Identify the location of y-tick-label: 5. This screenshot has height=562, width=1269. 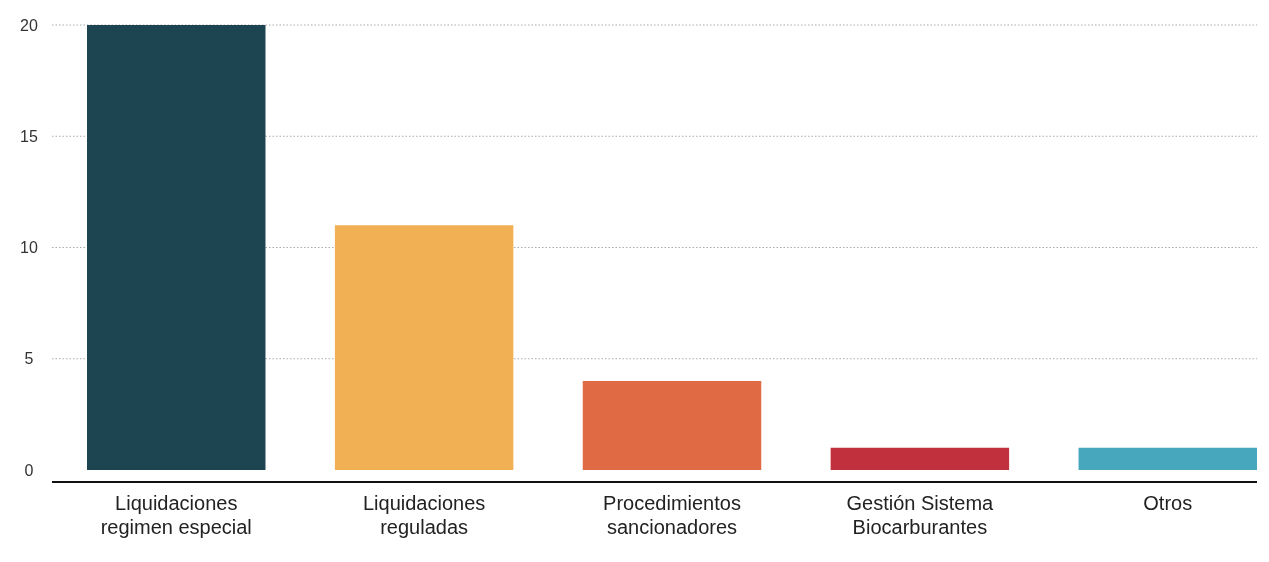
(29, 359).